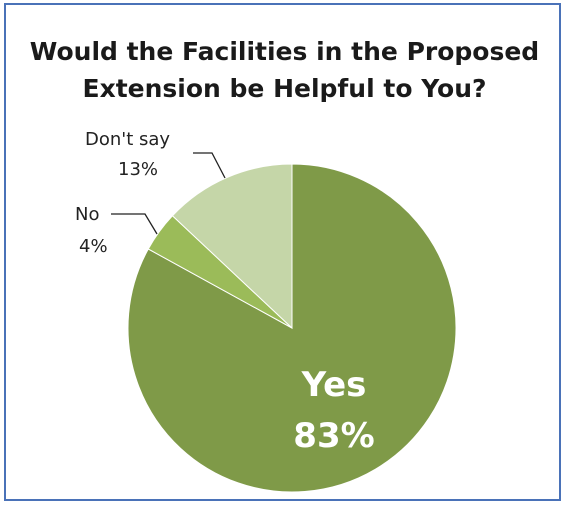 The image size is (568, 506). What do you see at coordinates (284, 51) in the screenshot?
I see `chart-title-line-1: Would the Facilities in the Proposed` at bounding box center [284, 51].